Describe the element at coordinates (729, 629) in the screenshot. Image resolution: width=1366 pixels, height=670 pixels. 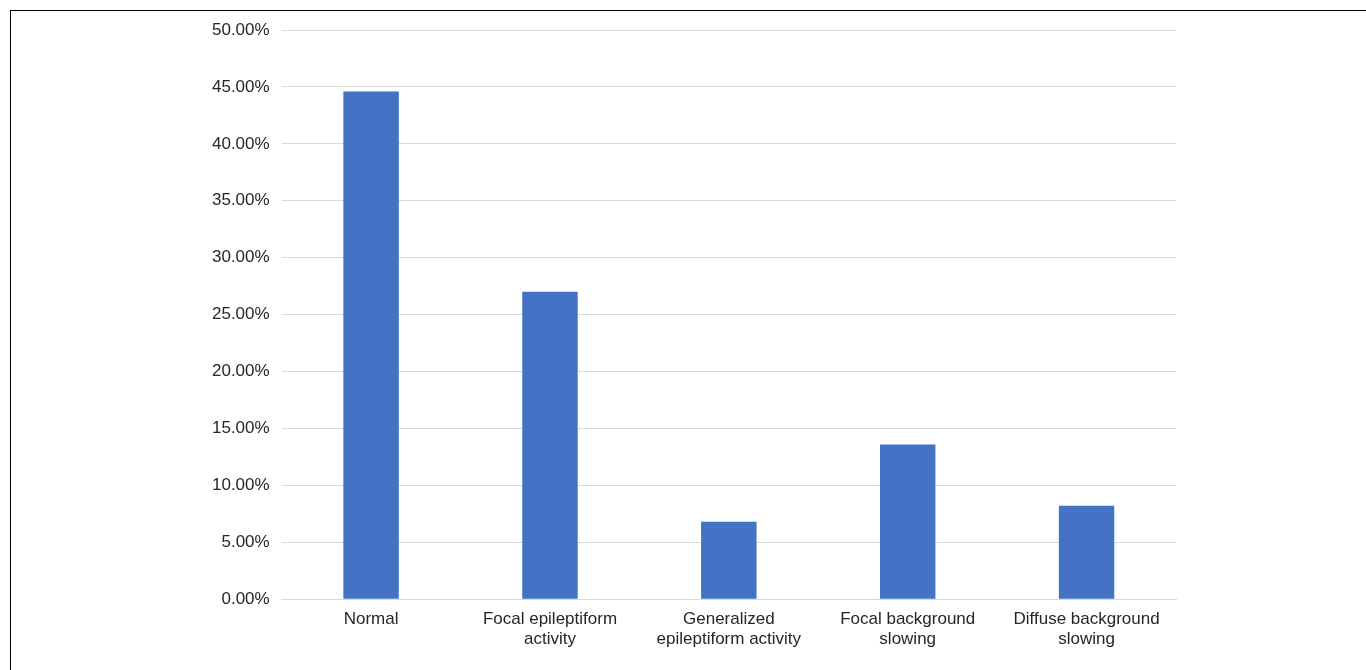
I see `x-tick-label: Generalized epileptiform activity` at that location.